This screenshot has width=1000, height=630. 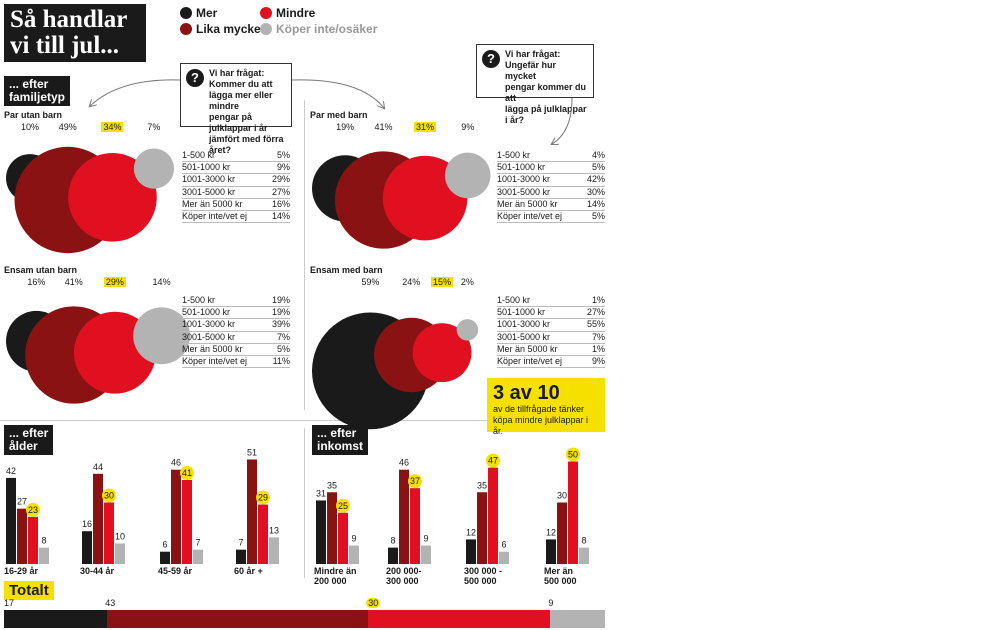 What do you see at coordinates (33, 115) in the screenshot?
I see `group-title: Par utan barn` at bounding box center [33, 115].